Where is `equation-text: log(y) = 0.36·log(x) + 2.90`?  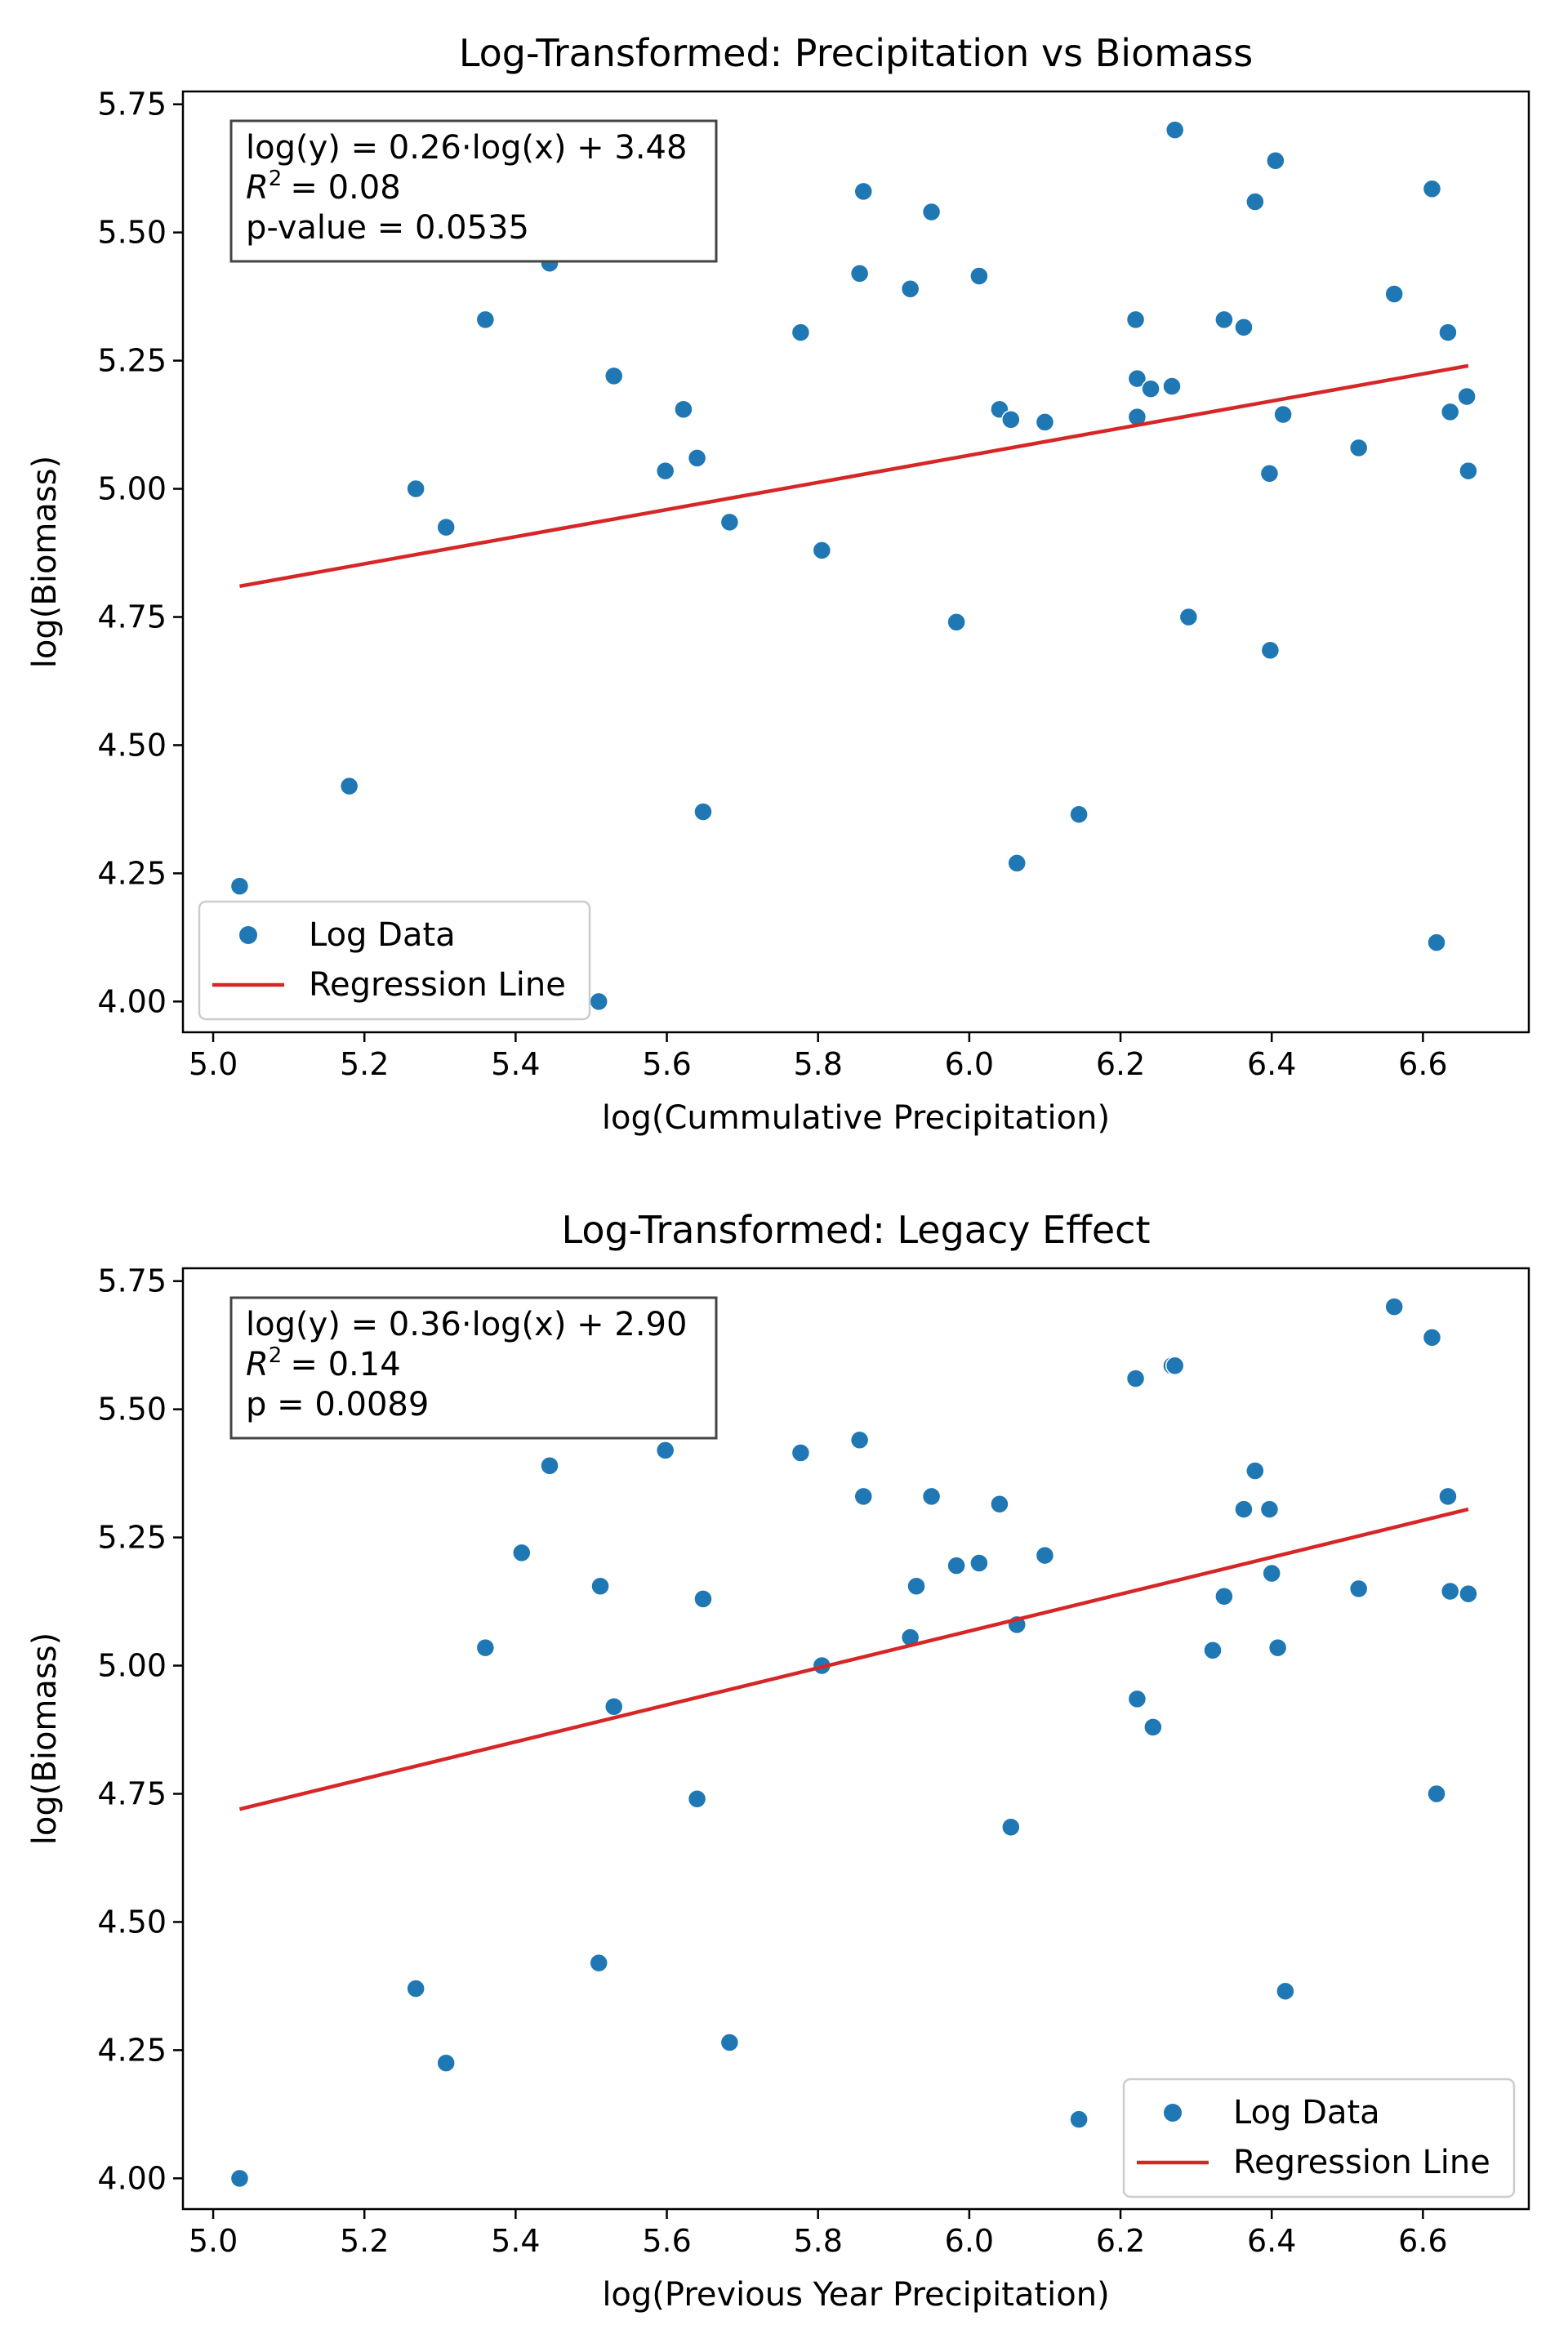 equation-text: log(y) = 0.36·log(x) + 2.90 is located at coordinates (467, 1324).